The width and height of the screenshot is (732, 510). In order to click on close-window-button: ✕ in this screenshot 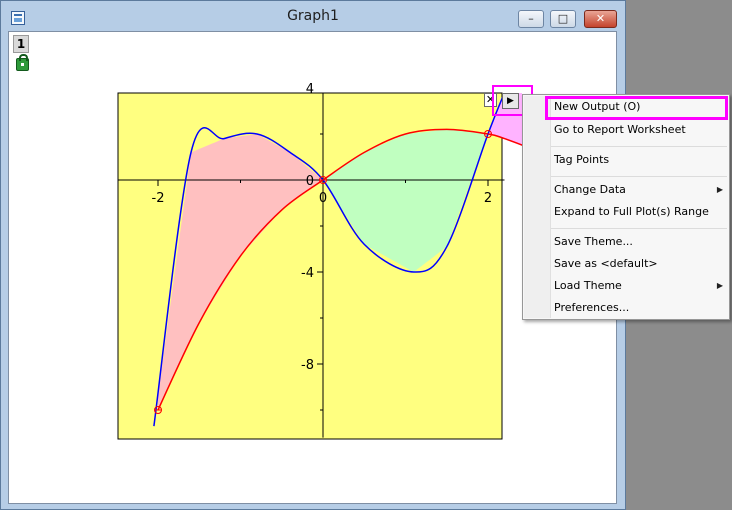, I will do `click(600, 19)`.